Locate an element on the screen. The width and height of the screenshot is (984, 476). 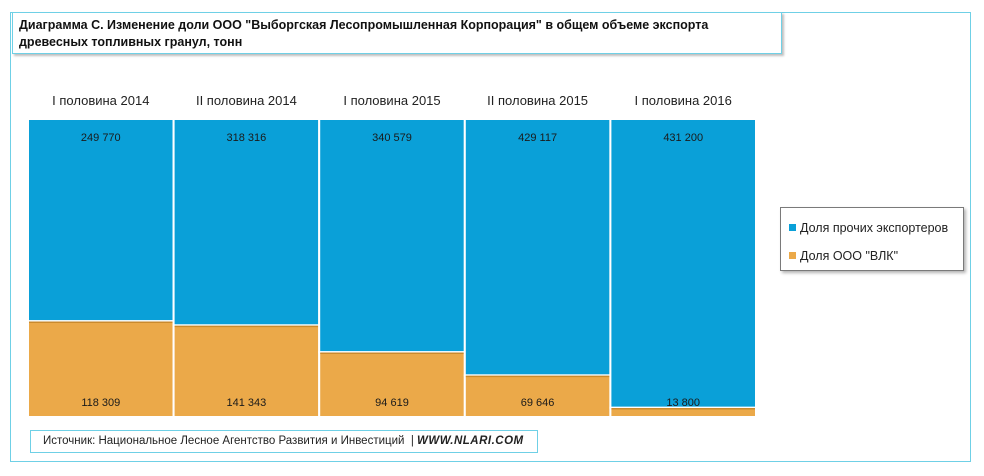
data-label-vlk-3: 69 646 is located at coordinates (538, 403).